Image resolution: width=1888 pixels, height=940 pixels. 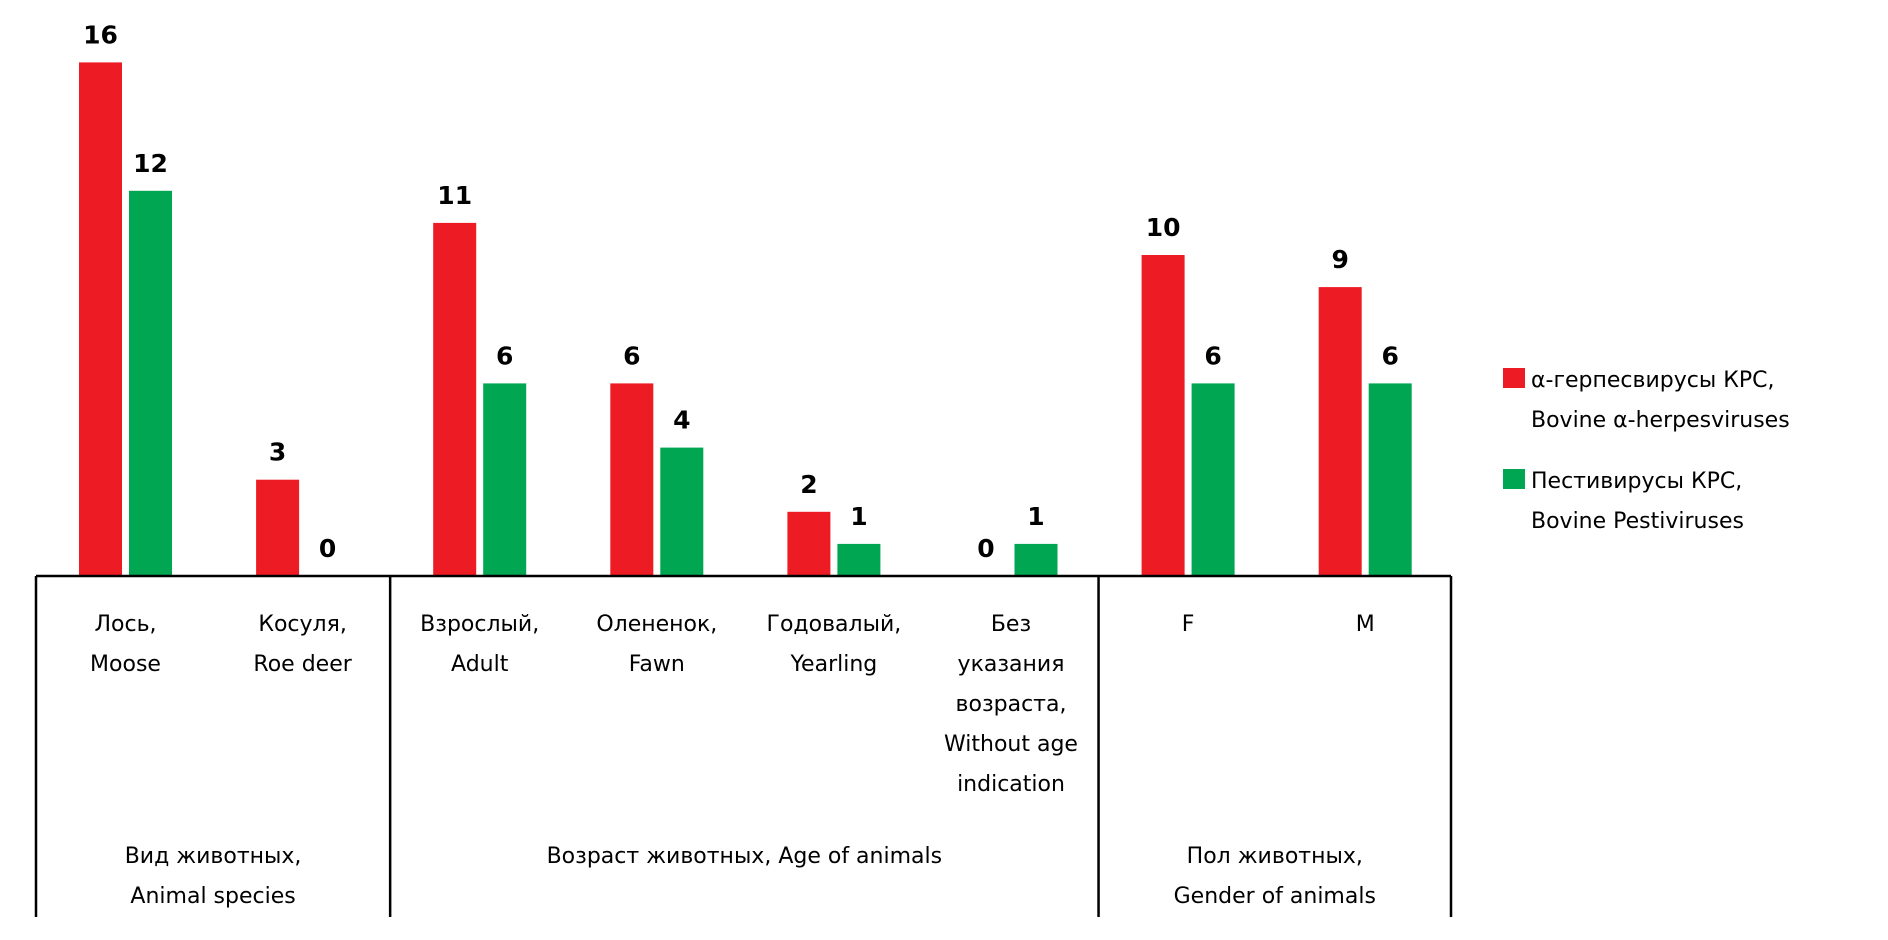 I want to click on value-label: 10, so click(x=1163, y=227).